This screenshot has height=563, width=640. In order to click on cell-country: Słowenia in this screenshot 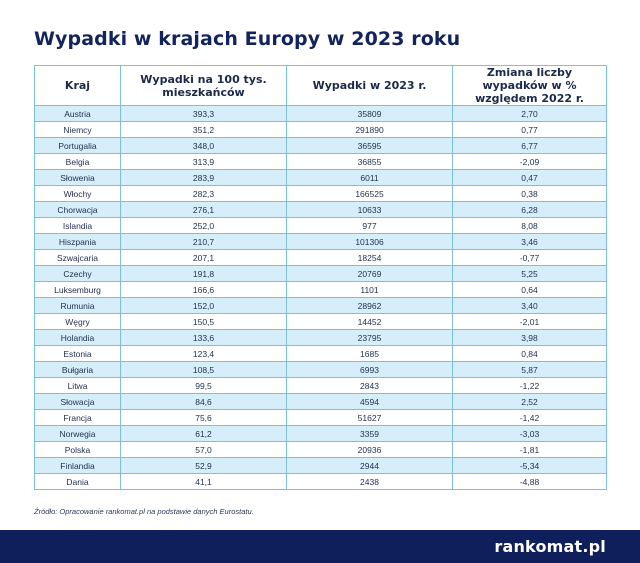, I will do `click(77, 177)`.